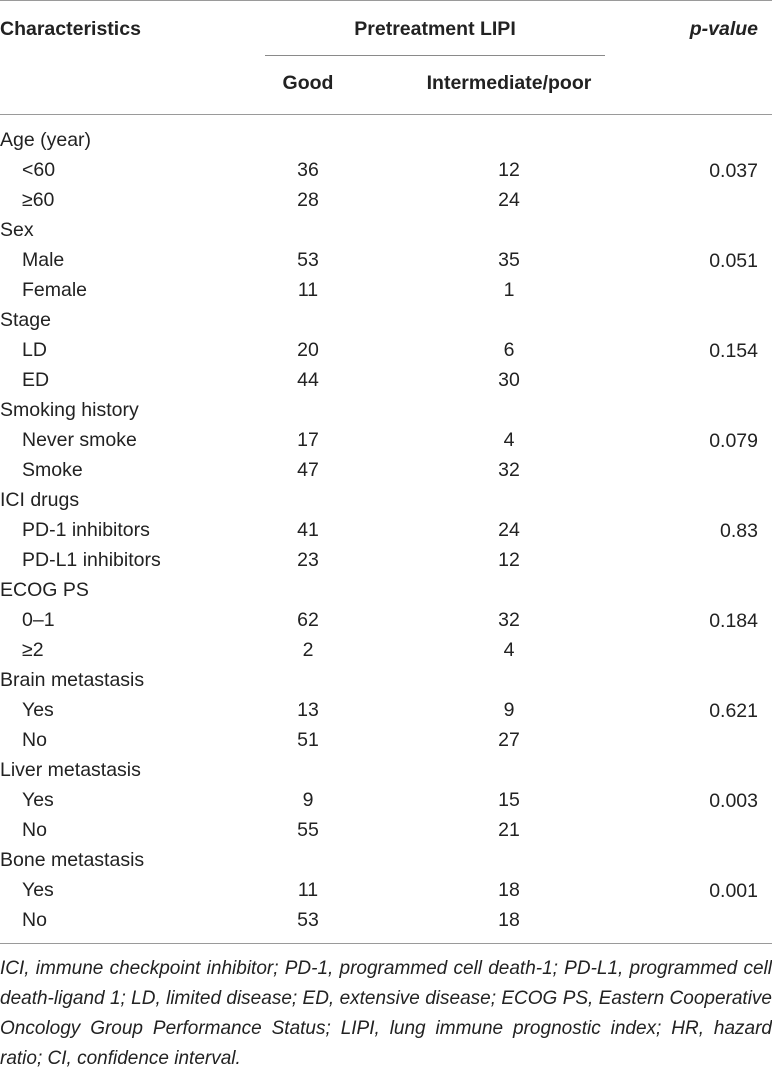  I want to click on category-label: Sex, so click(17, 230).